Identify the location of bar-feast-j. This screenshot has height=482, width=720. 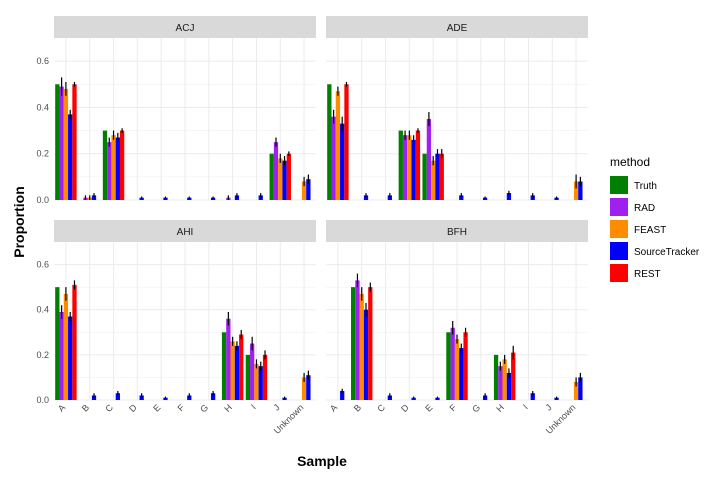
(280, 179).